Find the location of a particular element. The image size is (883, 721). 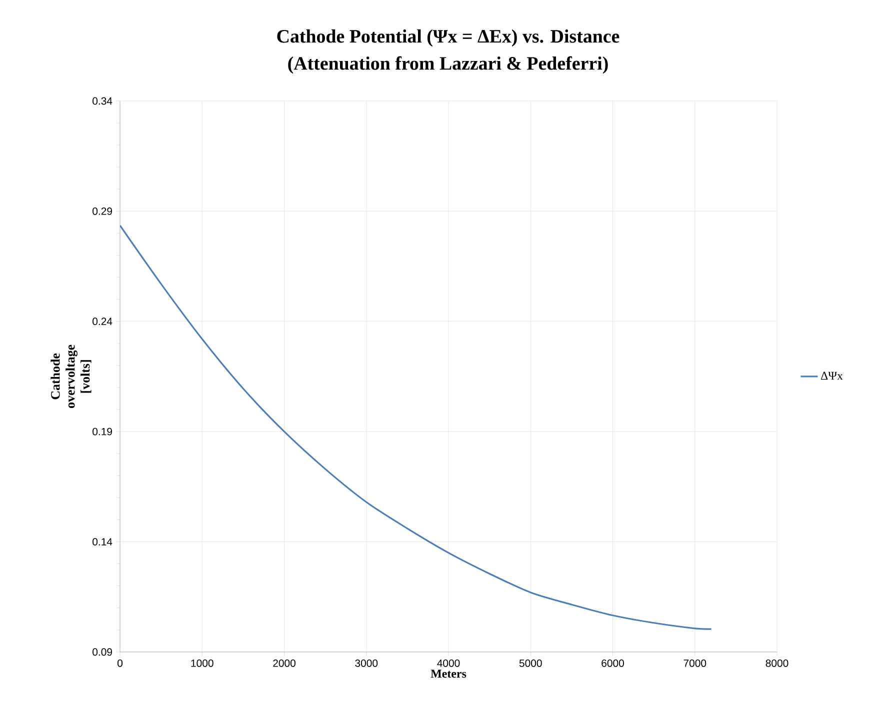

y-axis-title: Cathode overvoltage [volts] is located at coordinates (71, 376).